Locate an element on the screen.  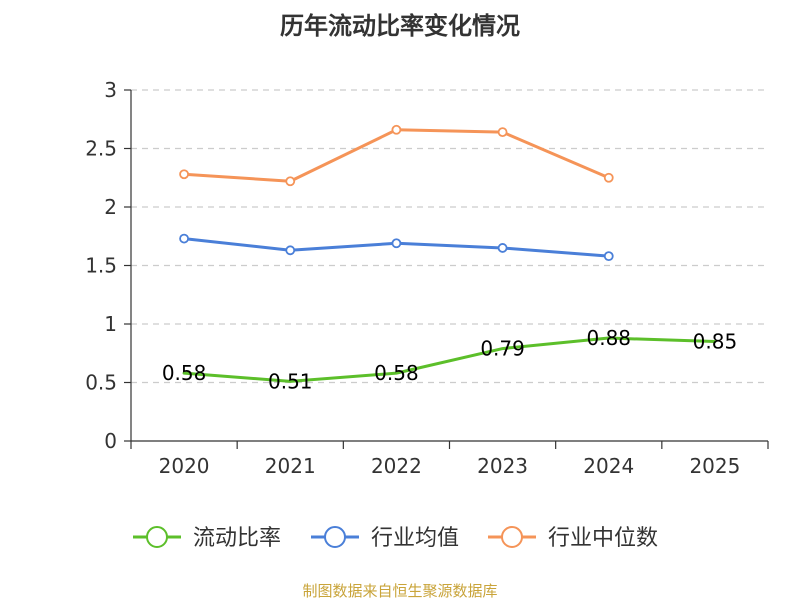
legend-item-2: 行业中位数 is located at coordinates (573, 538).